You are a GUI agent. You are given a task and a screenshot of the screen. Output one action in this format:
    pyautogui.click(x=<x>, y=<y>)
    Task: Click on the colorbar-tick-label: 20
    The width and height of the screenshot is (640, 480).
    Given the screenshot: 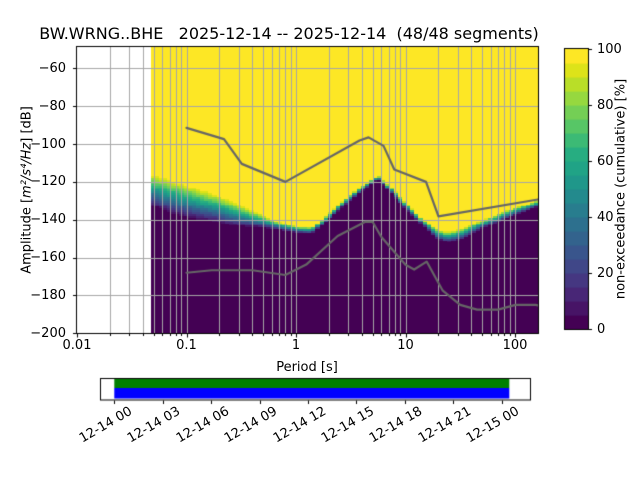 What is the action you would take?
    pyautogui.click(x=605, y=273)
    